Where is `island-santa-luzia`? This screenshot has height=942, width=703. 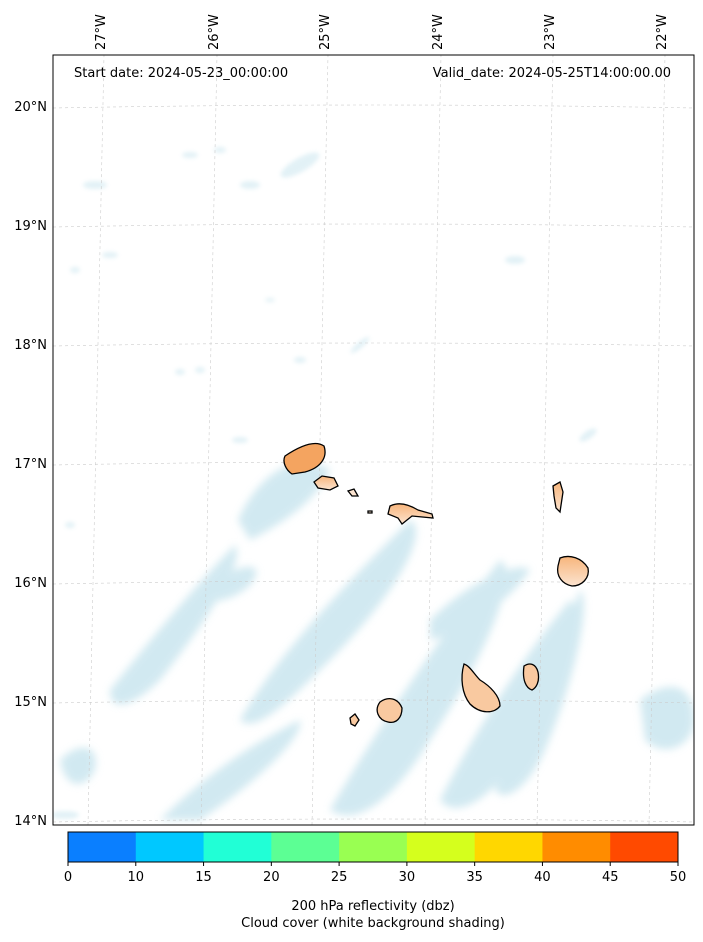 island-santa-luzia is located at coordinates (353, 492).